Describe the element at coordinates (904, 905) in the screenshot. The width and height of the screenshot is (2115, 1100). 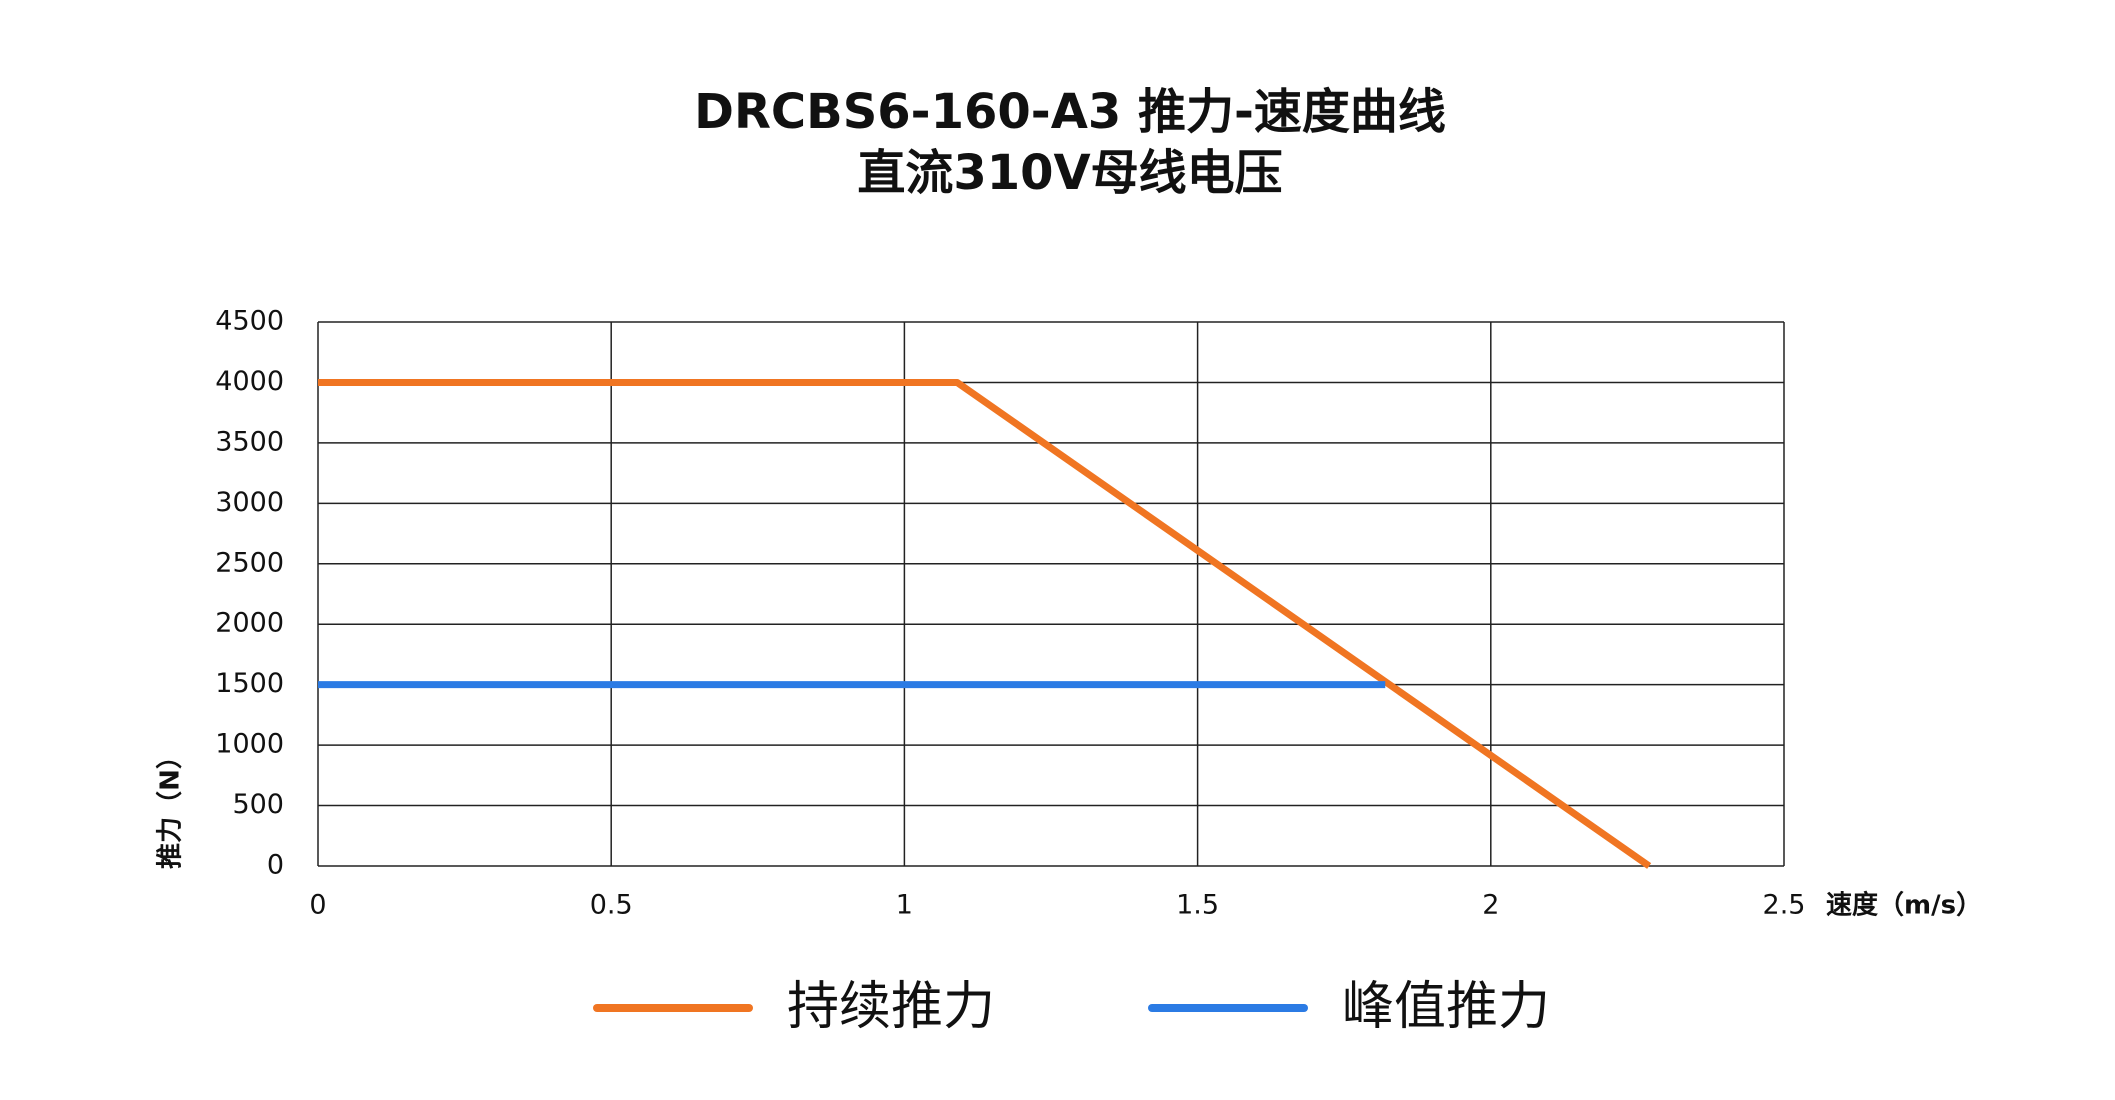
I see `x-tick-label: 1` at that location.